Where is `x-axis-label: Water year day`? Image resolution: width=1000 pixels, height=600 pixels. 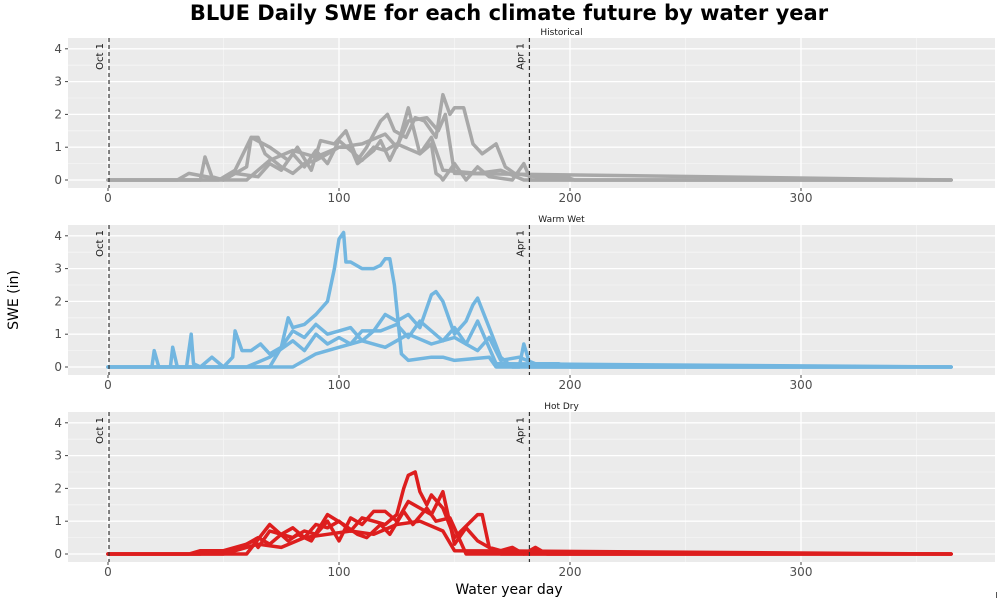 x-axis-label: Water year day is located at coordinates (509, 590).